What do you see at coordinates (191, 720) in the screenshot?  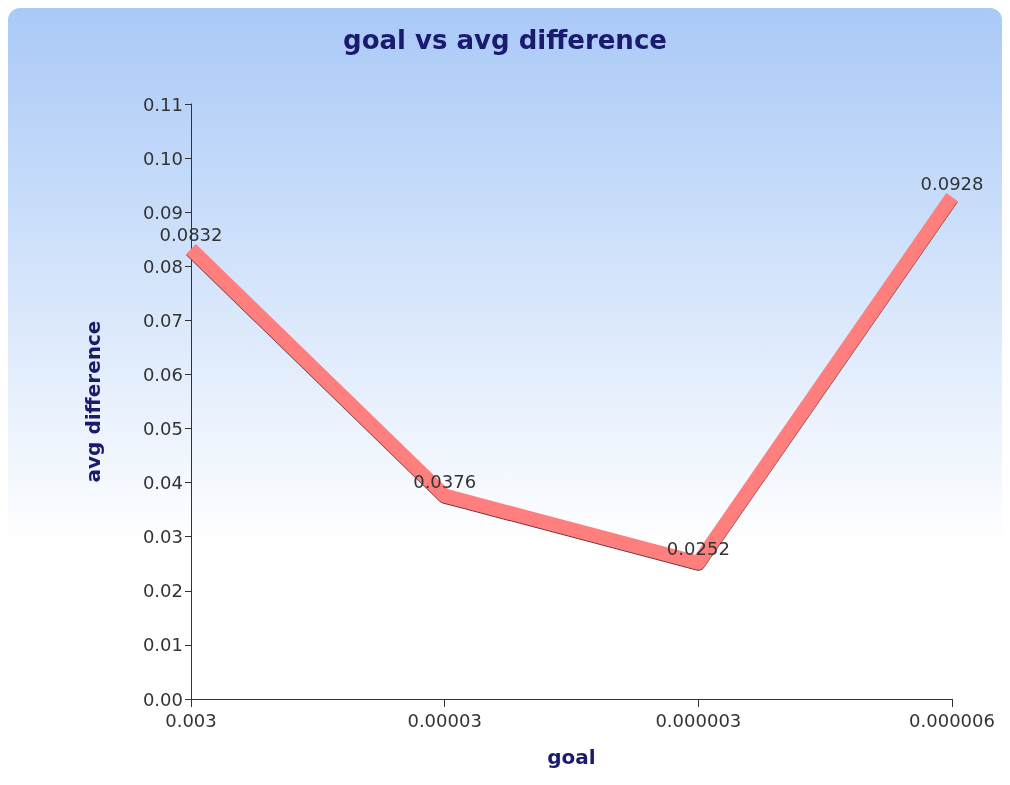 I see `x-tick-label: 0.003` at bounding box center [191, 720].